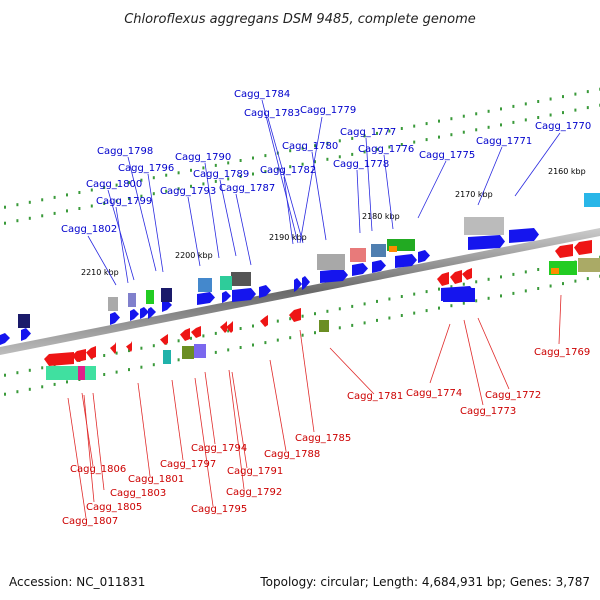 The height and width of the screenshot is (600, 600). Describe the element at coordinates (262, 94) in the screenshot. I see `gene-label: Cagg_1784` at that location.